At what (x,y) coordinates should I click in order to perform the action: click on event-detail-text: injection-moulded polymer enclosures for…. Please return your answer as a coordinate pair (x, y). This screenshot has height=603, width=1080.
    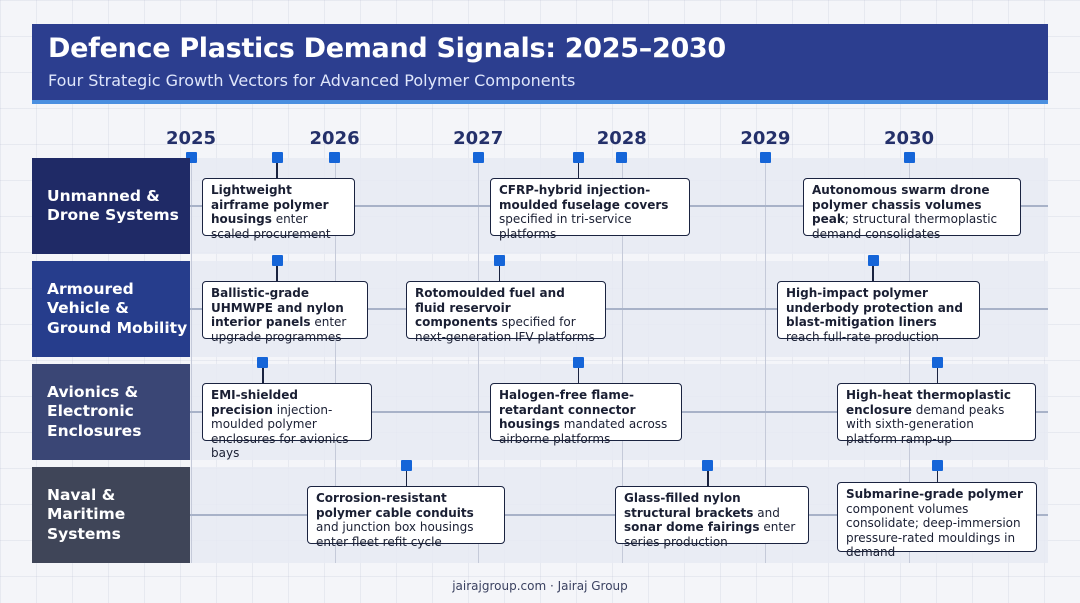
    Looking at the image, I should click on (280, 431).